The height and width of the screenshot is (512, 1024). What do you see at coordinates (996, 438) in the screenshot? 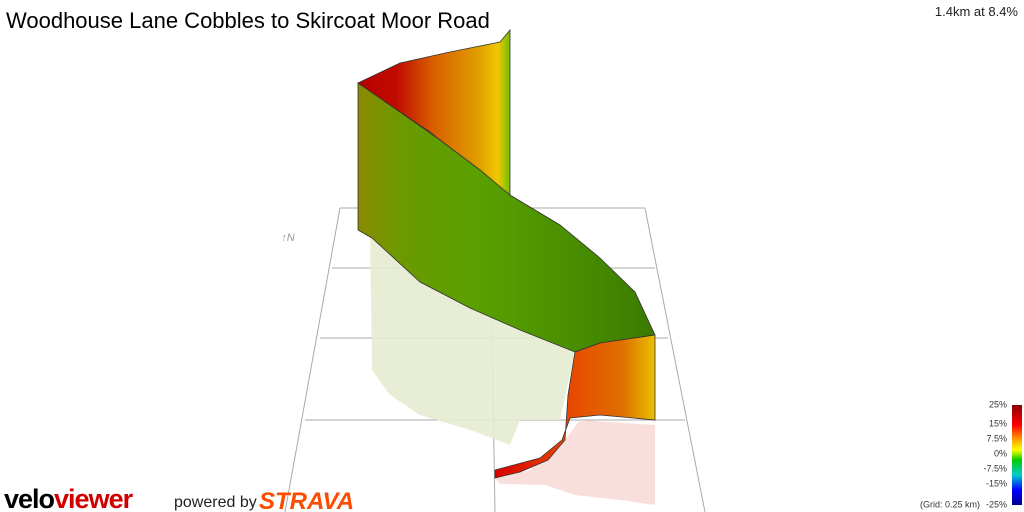
I see `legend-label: 7.5%` at bounding box center [996, 438].